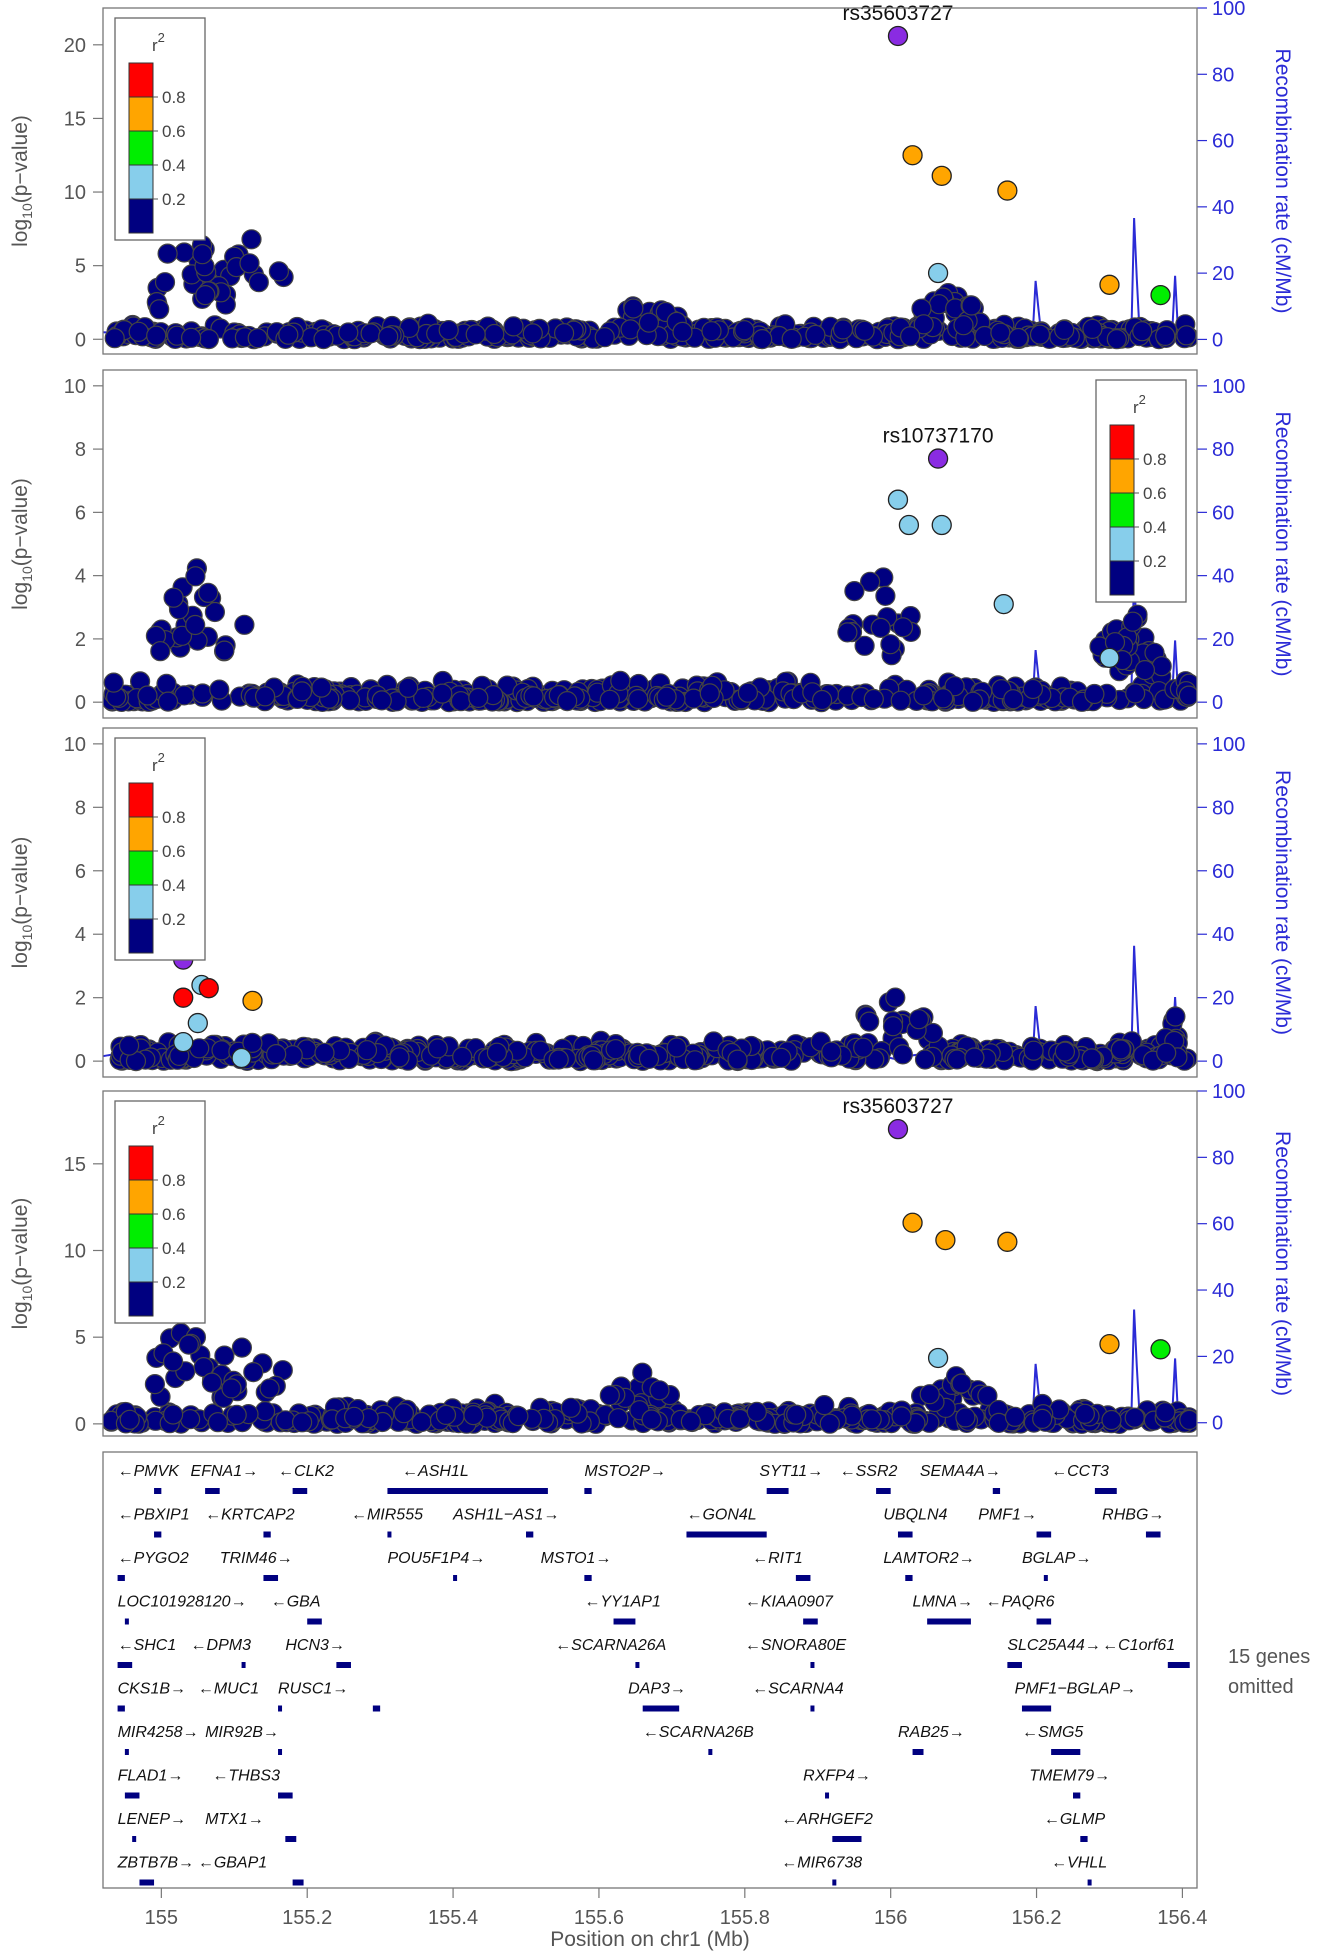  What do you see at coordinates (75, 745) in the screenshot?
I see `y-tick-label: 10` at bounding box center [75, 745].